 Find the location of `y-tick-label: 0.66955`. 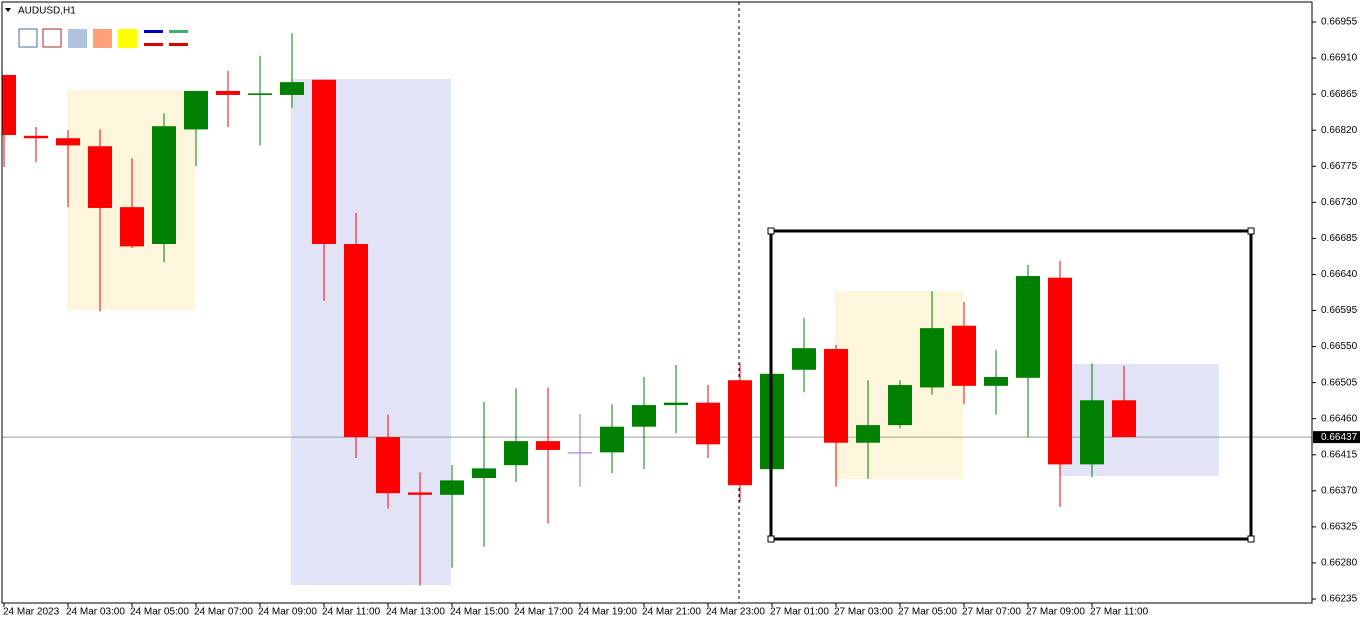

y-tick-label: 0.66955 is located at coordinates (1339, 22).